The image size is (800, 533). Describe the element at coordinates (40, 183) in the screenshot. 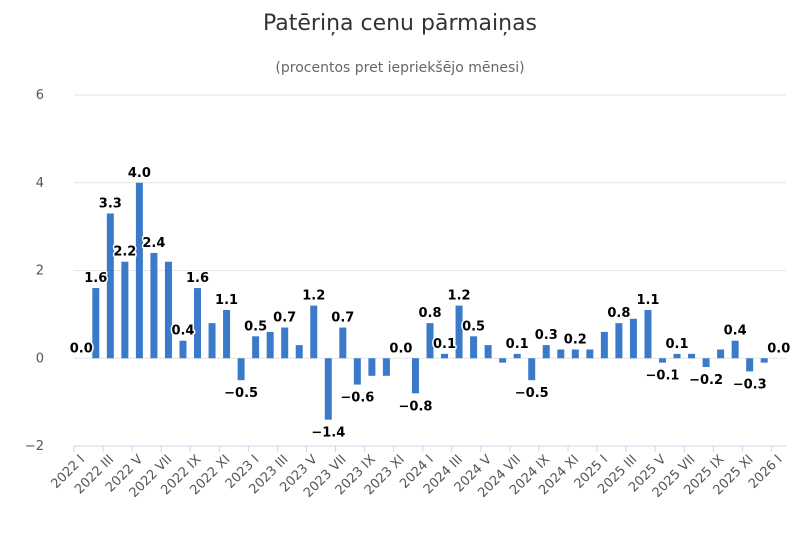

I see `y-tick-label: 4` at that location.